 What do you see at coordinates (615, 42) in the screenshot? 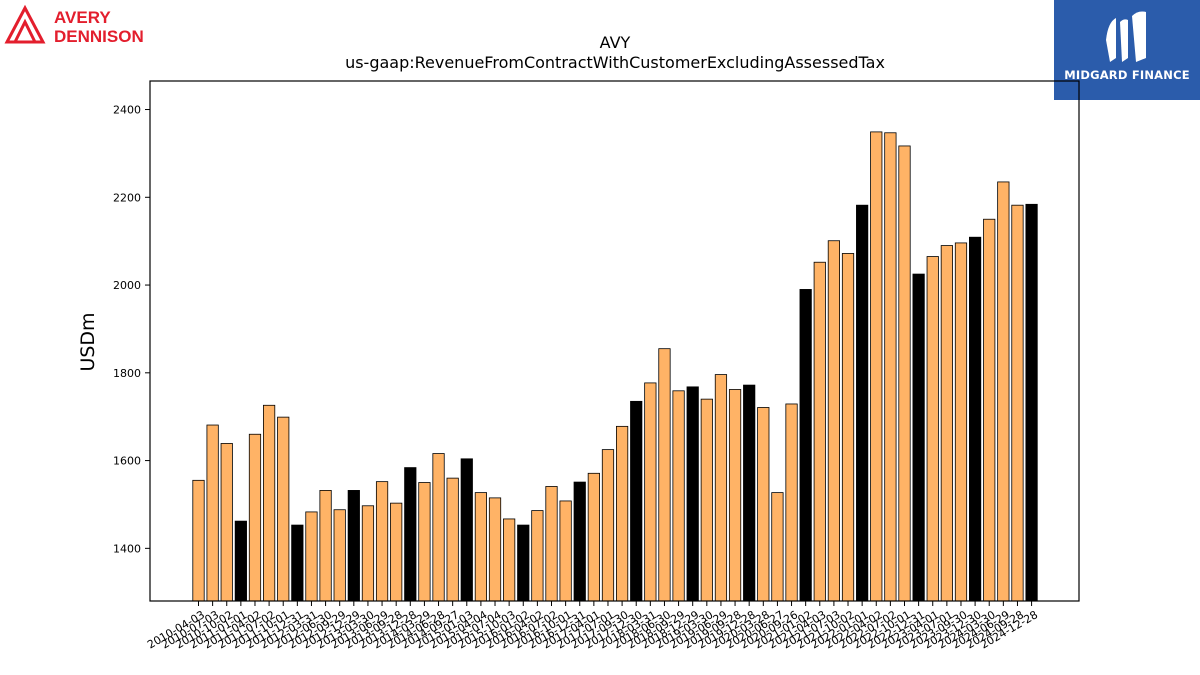
I see `chart-title: AVY` at bounding box center [615, 42].